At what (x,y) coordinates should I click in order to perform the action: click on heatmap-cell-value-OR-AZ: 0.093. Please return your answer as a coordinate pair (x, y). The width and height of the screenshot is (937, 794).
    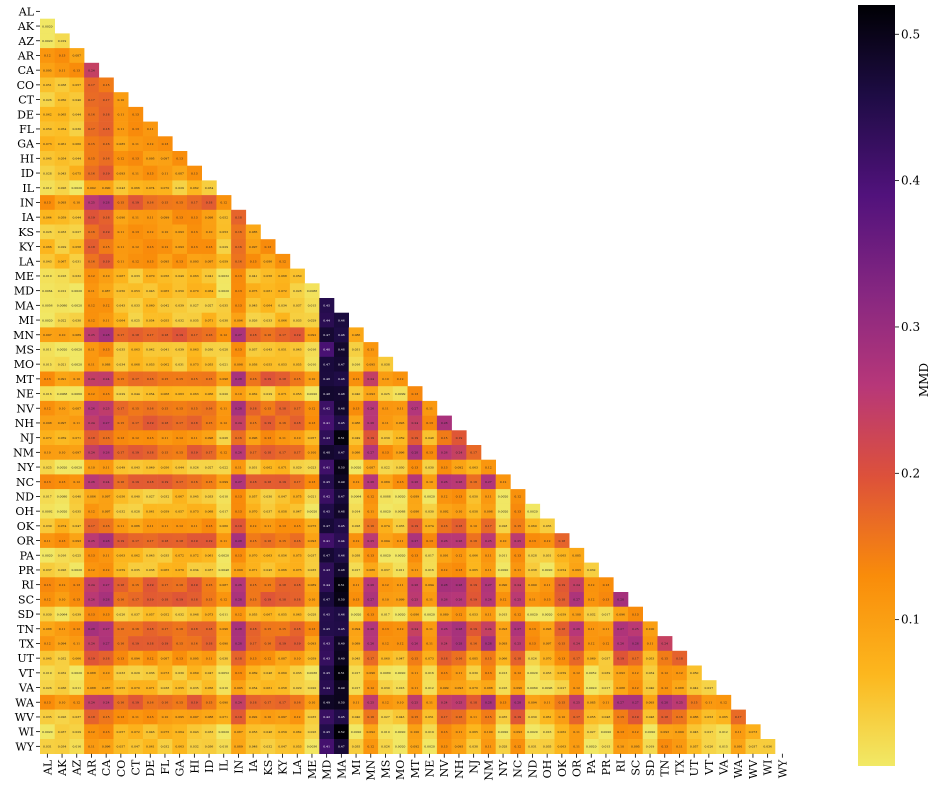
    Looking at the image, I should click on (76, 541).